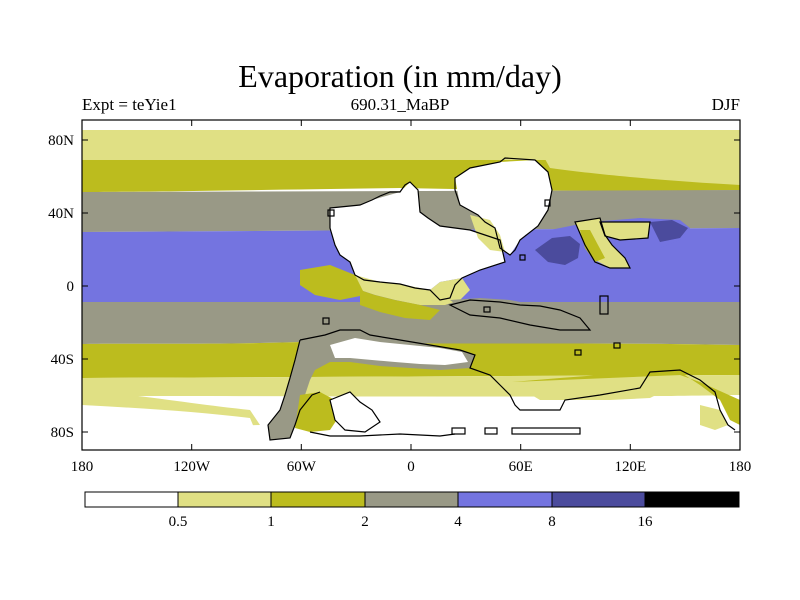  Describe the element at coordinates (129, 104) in the screenshot. I see `experiment-label: Expt = teYie1` at that location.